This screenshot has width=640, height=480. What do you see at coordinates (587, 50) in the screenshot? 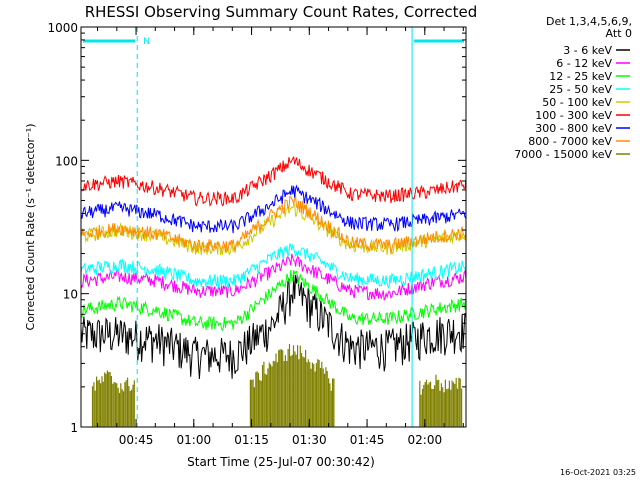
I see `legend-entry-label: 3 - 6 keV` at bounding box center [587, 50].